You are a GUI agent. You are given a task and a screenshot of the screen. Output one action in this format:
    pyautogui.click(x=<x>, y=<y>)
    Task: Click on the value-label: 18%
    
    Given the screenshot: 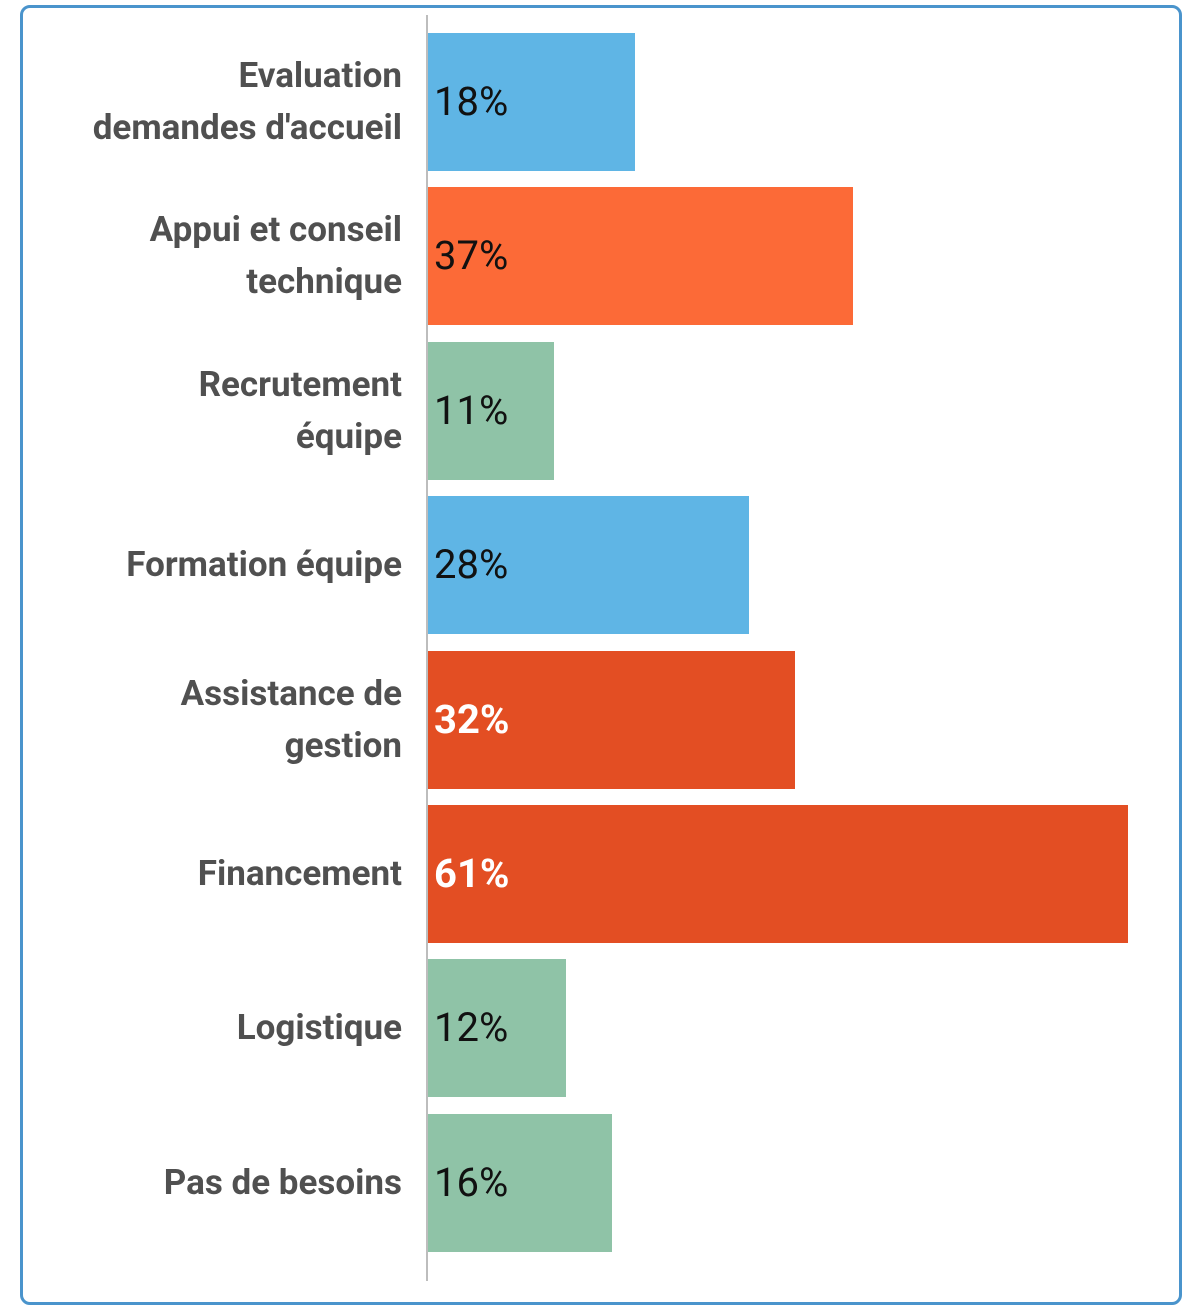 What is the action you would take?
    pyautogui.click(x=471, y=101)
    